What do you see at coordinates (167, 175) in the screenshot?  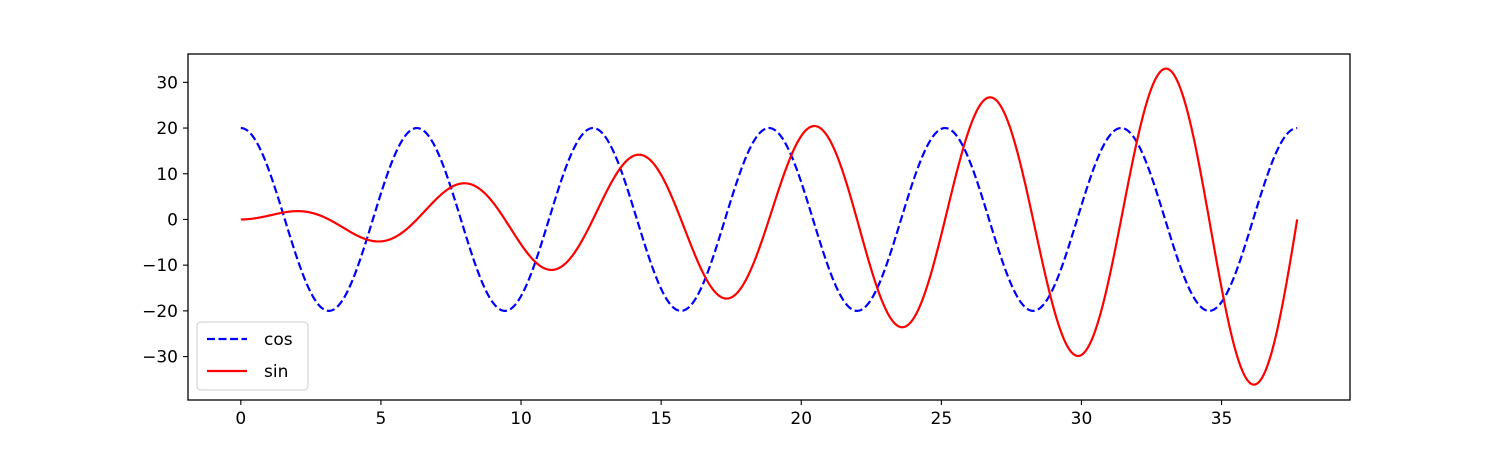 I see `y-tick-label: 10` at bounding box center [167, 175].